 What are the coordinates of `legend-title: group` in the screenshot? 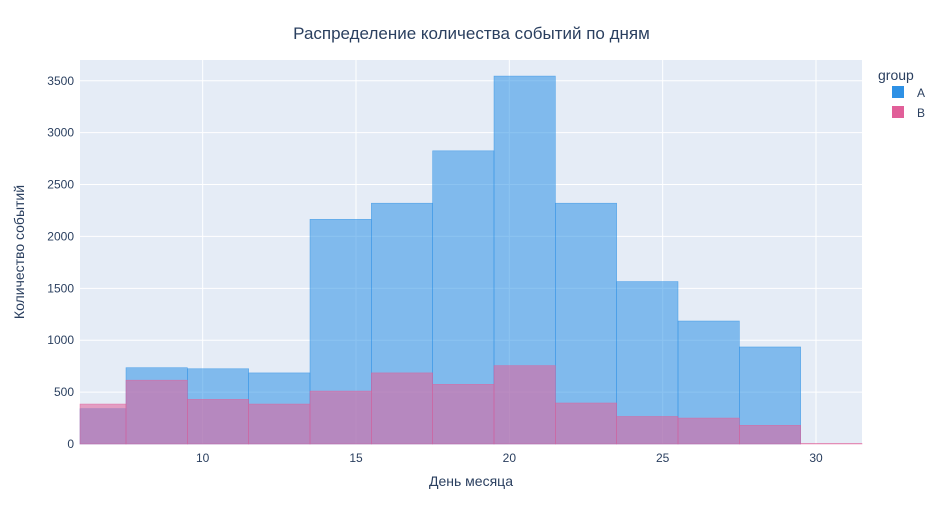 It's located at (896, 75).